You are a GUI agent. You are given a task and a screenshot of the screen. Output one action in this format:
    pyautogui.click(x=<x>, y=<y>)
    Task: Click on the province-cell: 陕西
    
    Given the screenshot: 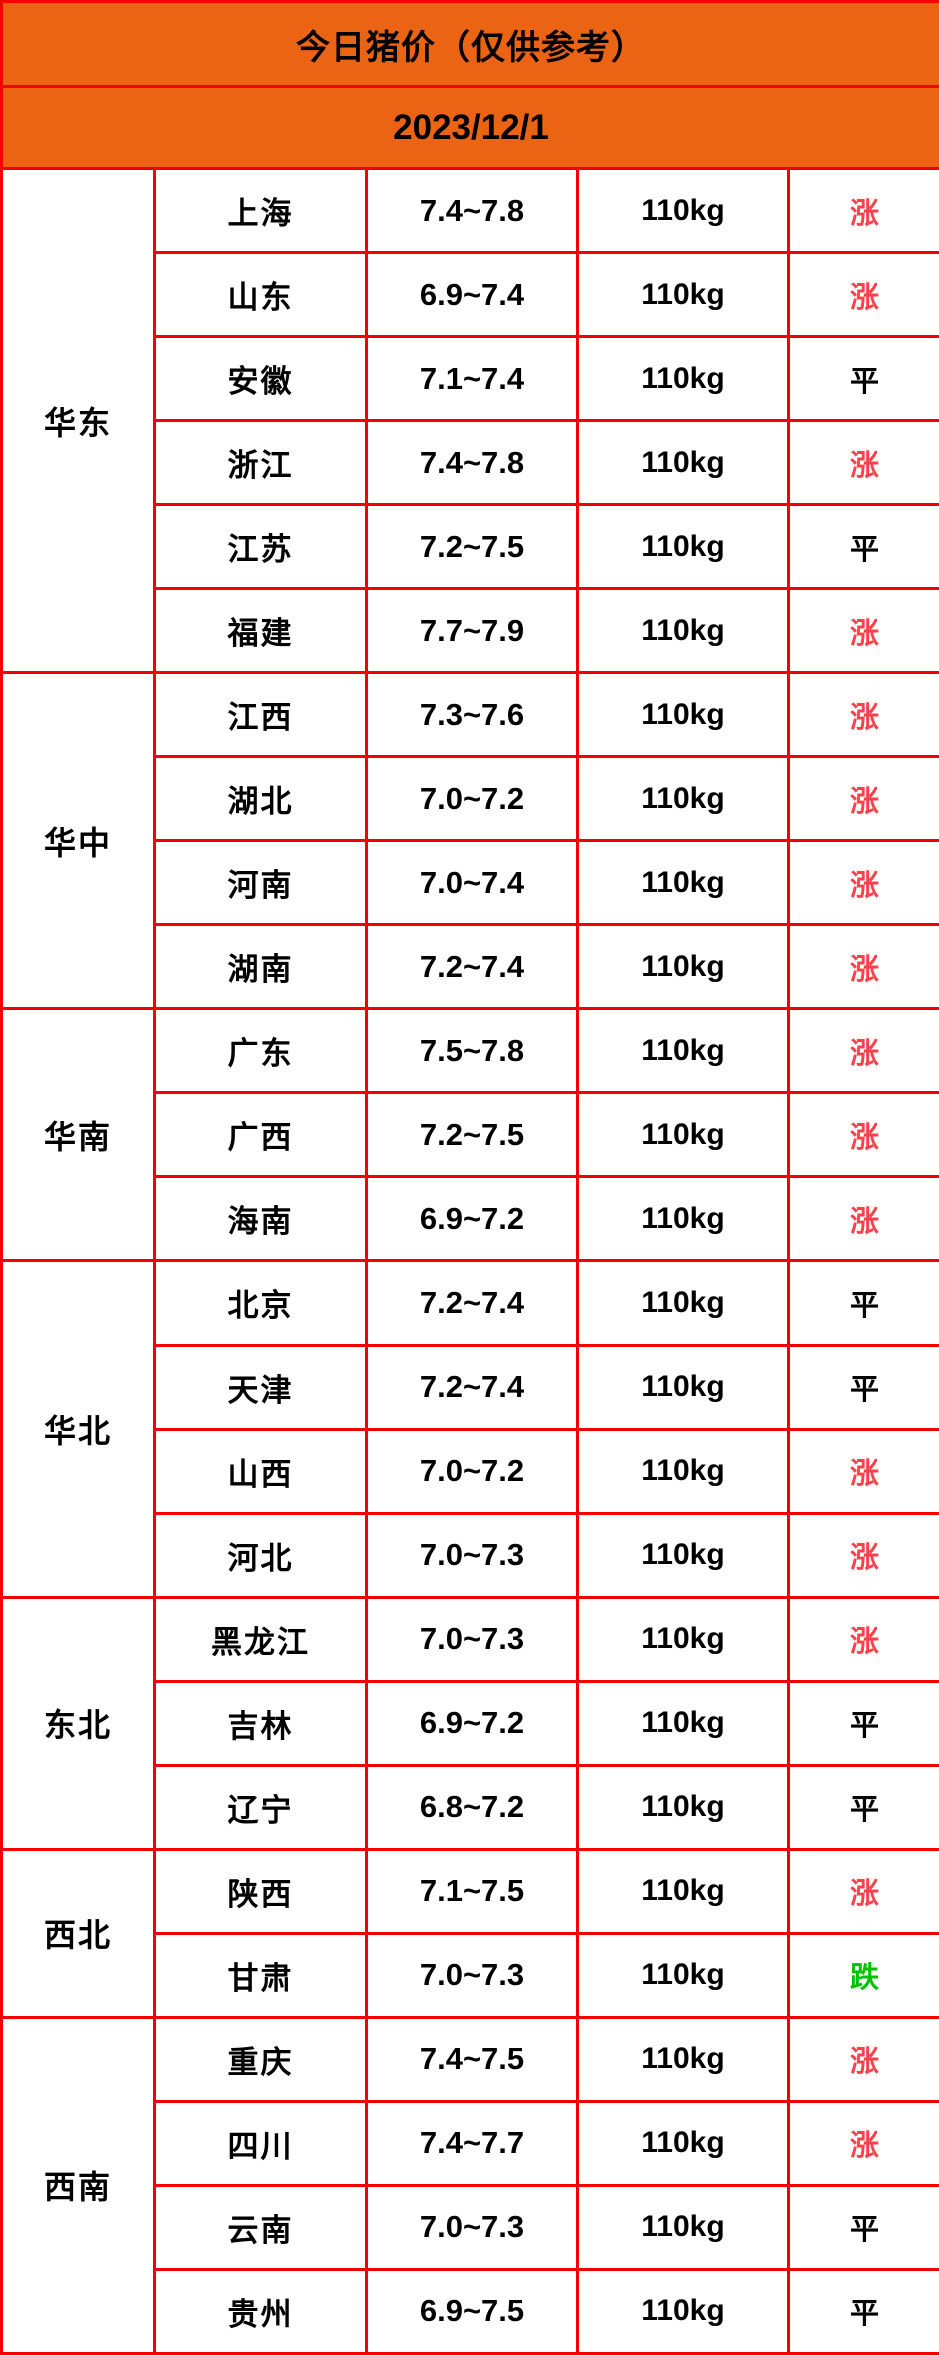 What is the action you would take?
    pyautogui.click(x=260, y=1891)
    